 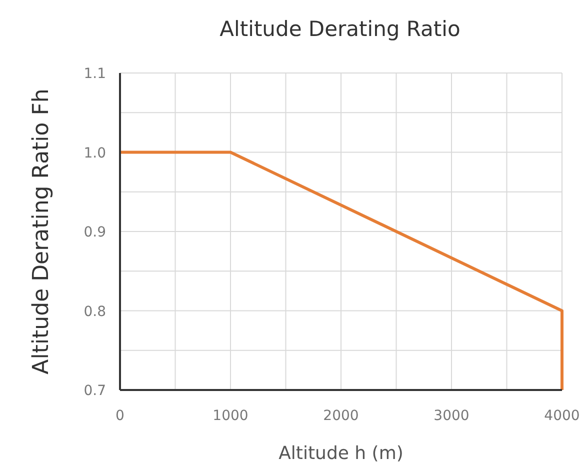 I want to click on x-axis-title: Altitude h (m), so click(x=341, y=453).